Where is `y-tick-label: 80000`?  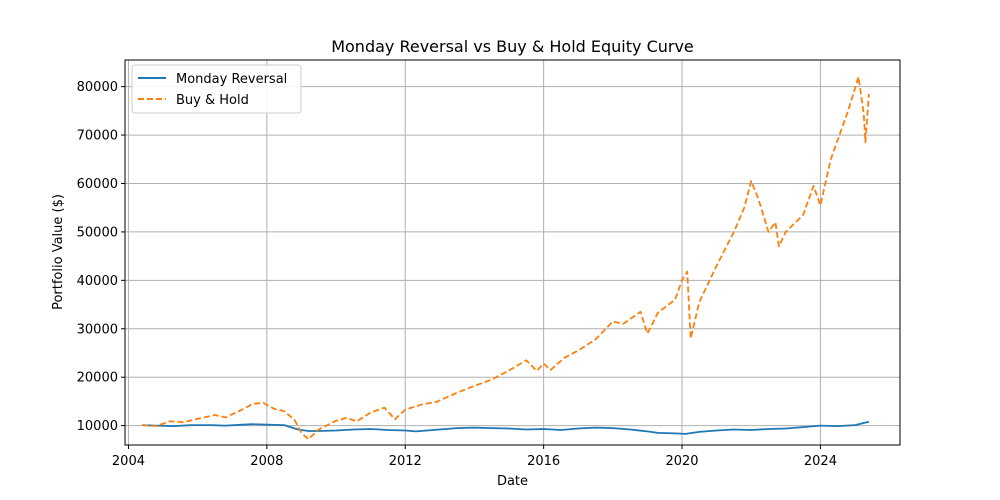 y-tick-label: 80000 is located at coordinates (97, 87).